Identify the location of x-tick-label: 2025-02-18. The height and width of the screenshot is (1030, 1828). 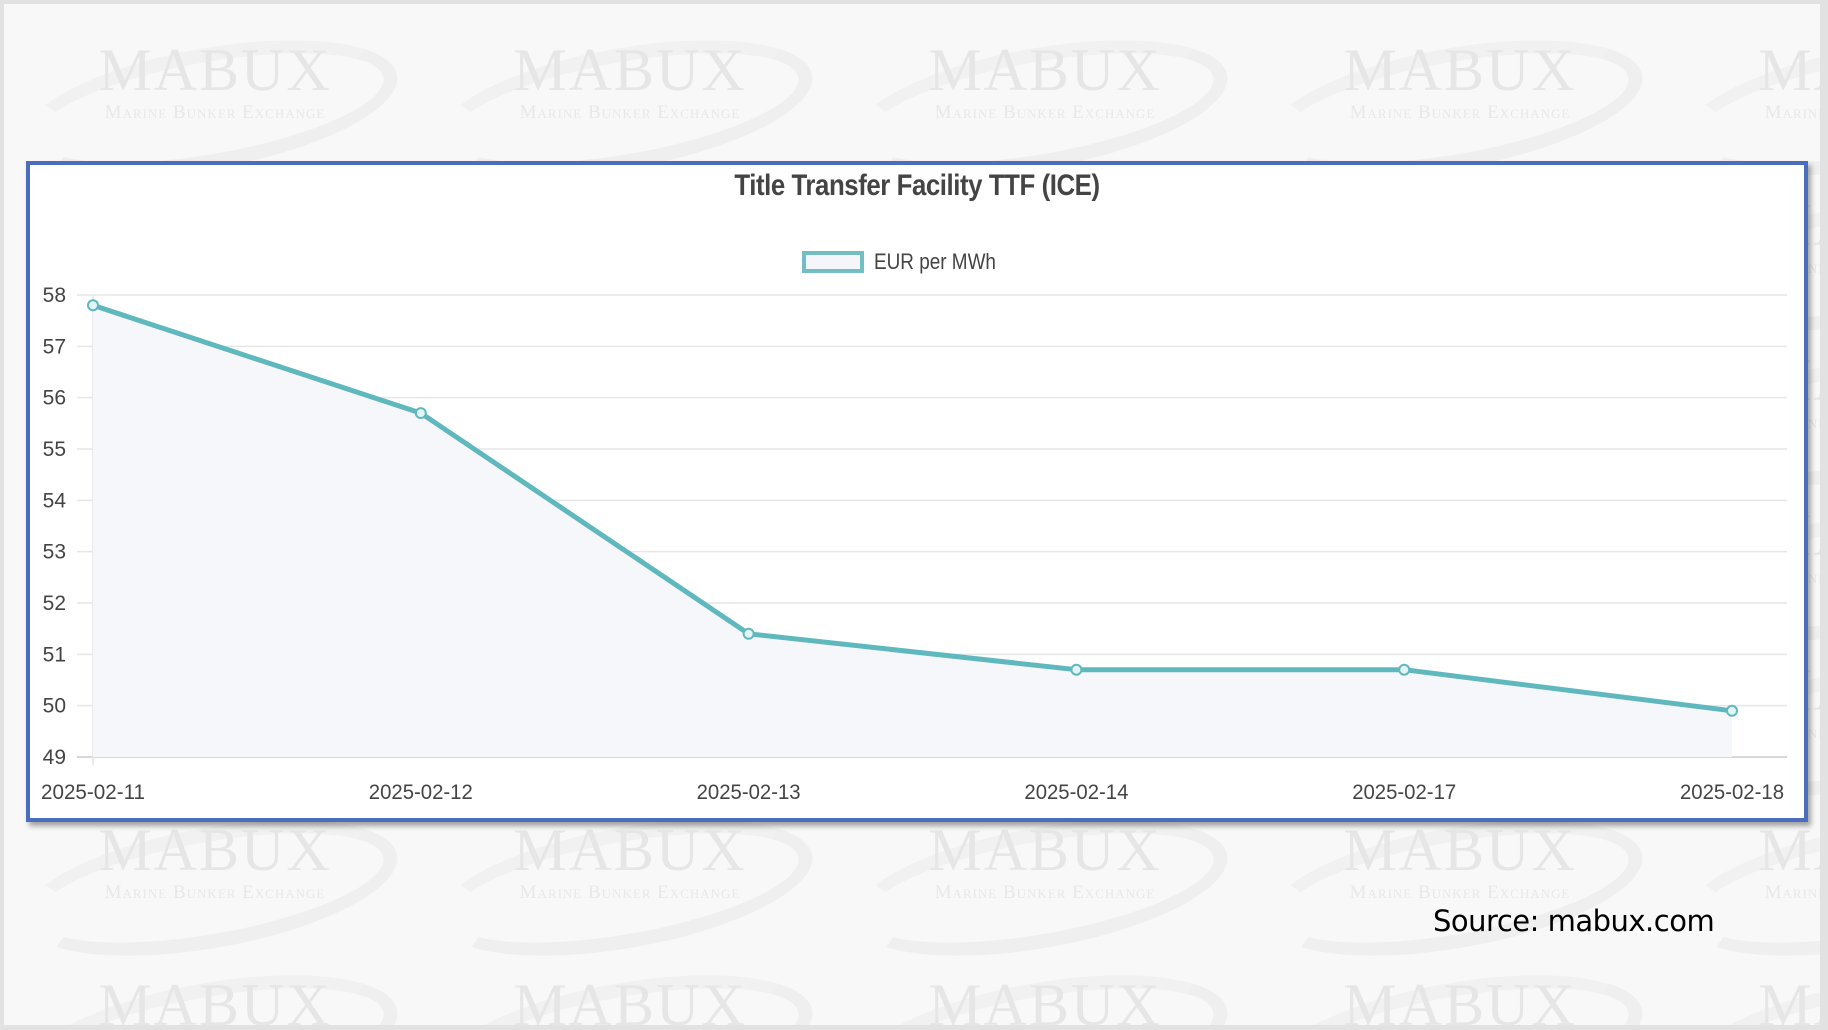
(1732, 792).